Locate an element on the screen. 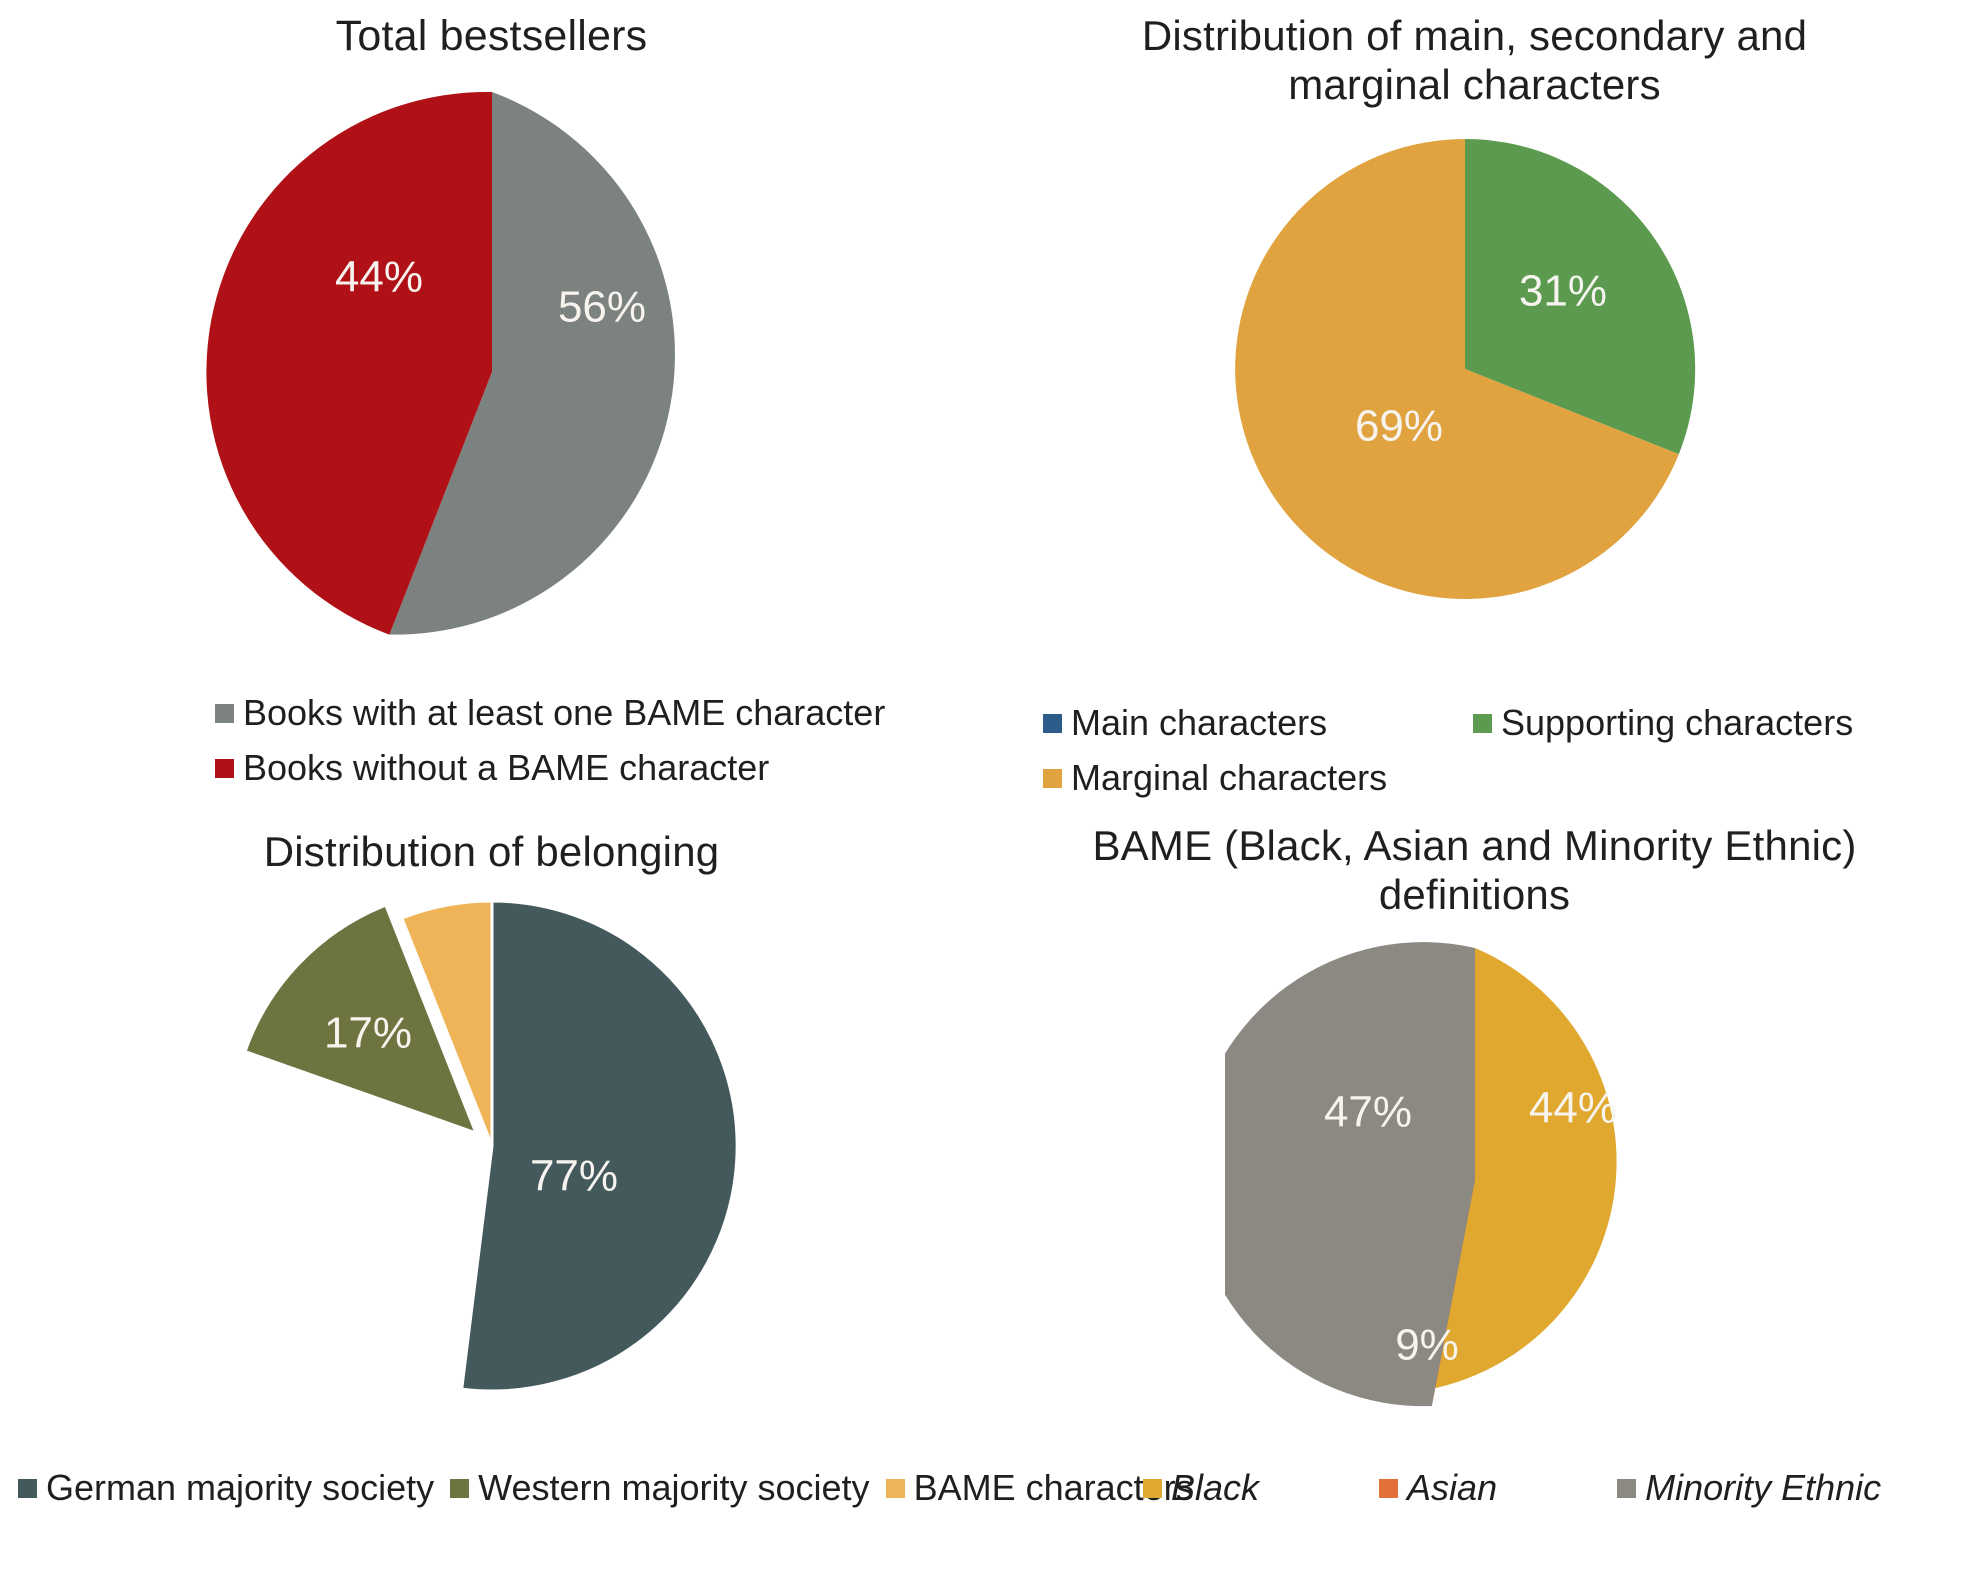 The width and height of the screenshot is (1966, 1573). legend-item-supporting-characters: Supporting characters is located at coordinates (1663, 723).